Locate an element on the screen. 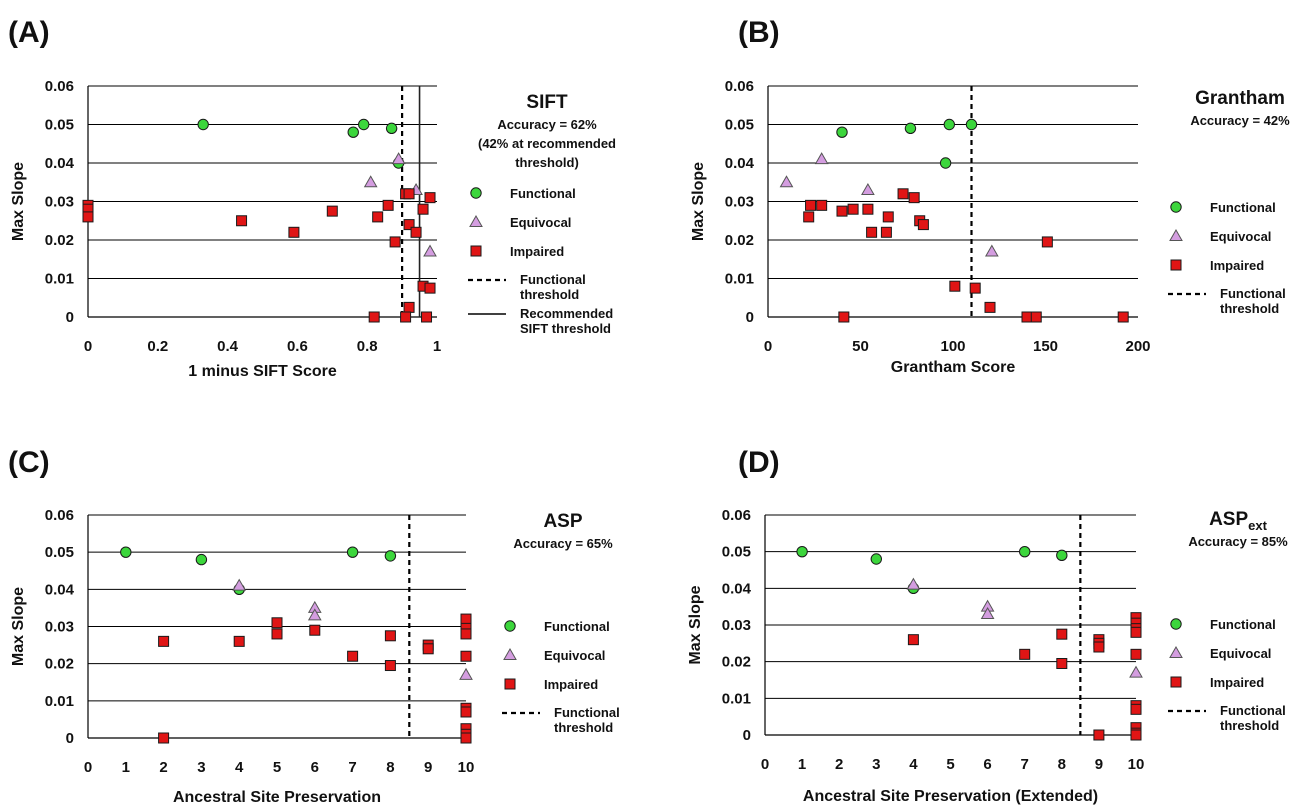 Image resolution: width=1305 pixels, height=809 pixels. y-tick-label: 0.01 is located at coordinates (59, 701).